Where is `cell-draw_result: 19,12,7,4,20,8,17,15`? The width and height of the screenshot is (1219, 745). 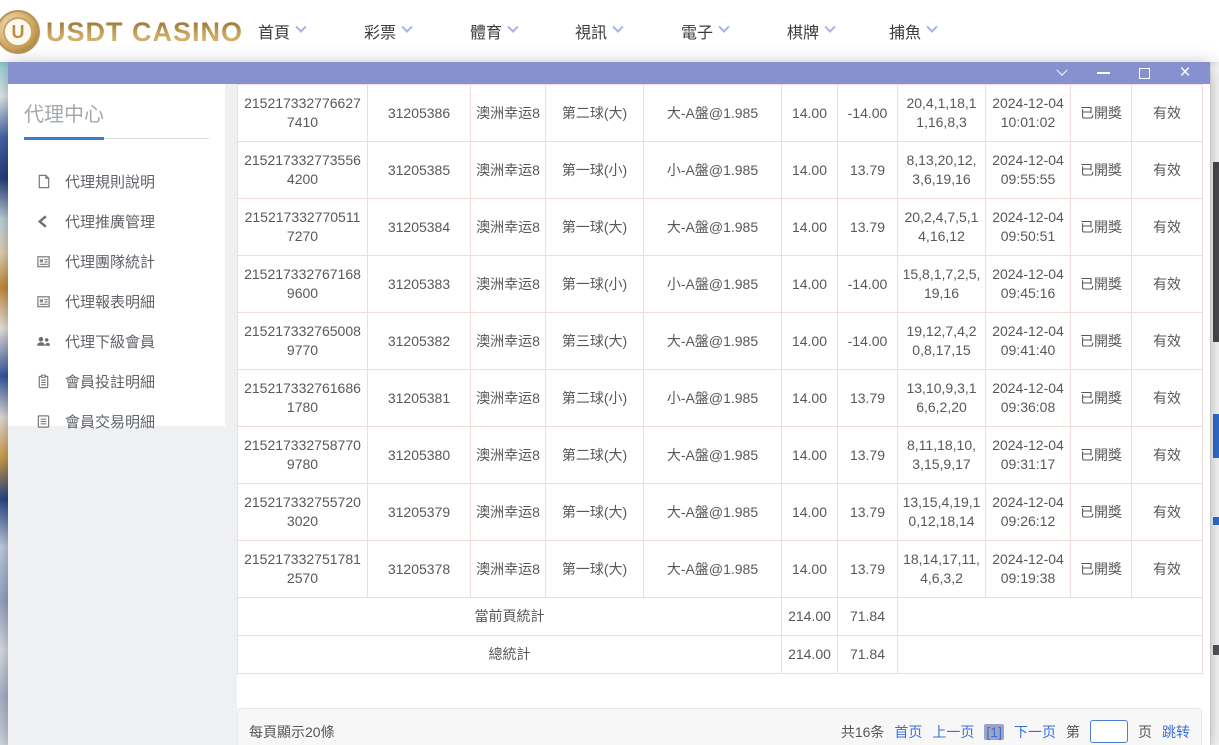 cell-draw_result: 19,12,7,4,20,8,17,15 is located at coordinates (941, 341).